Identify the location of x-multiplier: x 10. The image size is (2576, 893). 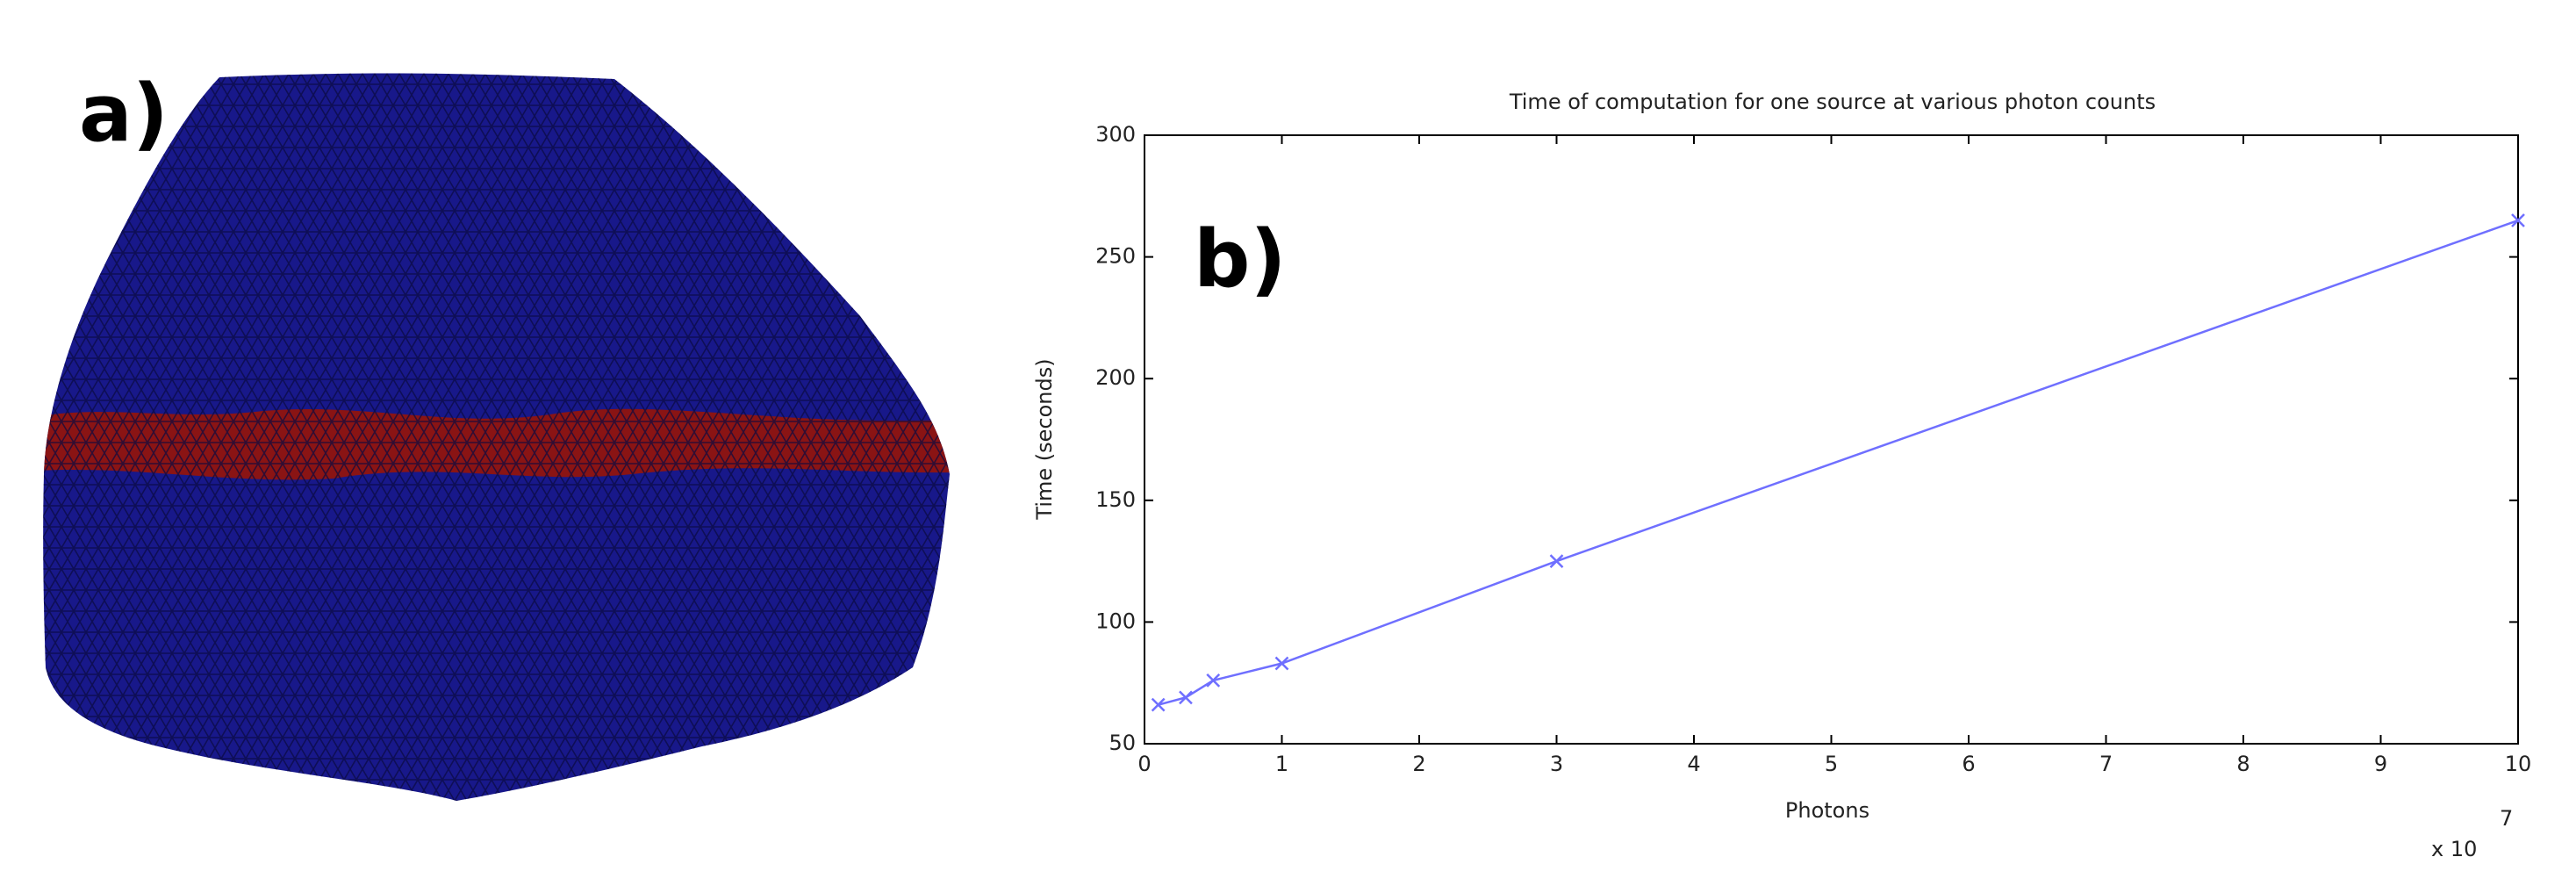
(2454, 849).